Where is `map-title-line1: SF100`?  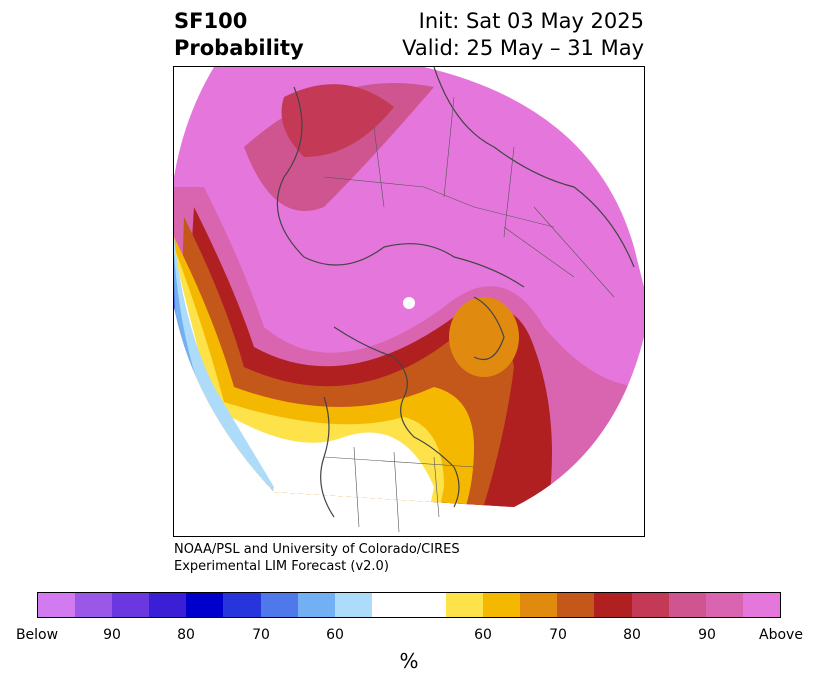
map-title-line1: SF100 is located at coordinates (211, 21).